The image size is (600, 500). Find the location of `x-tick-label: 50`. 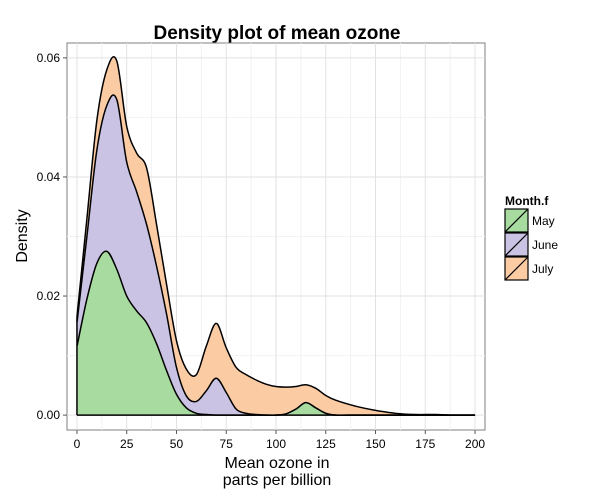

x-tick-label: 50 is located at coordinates (177, 444).